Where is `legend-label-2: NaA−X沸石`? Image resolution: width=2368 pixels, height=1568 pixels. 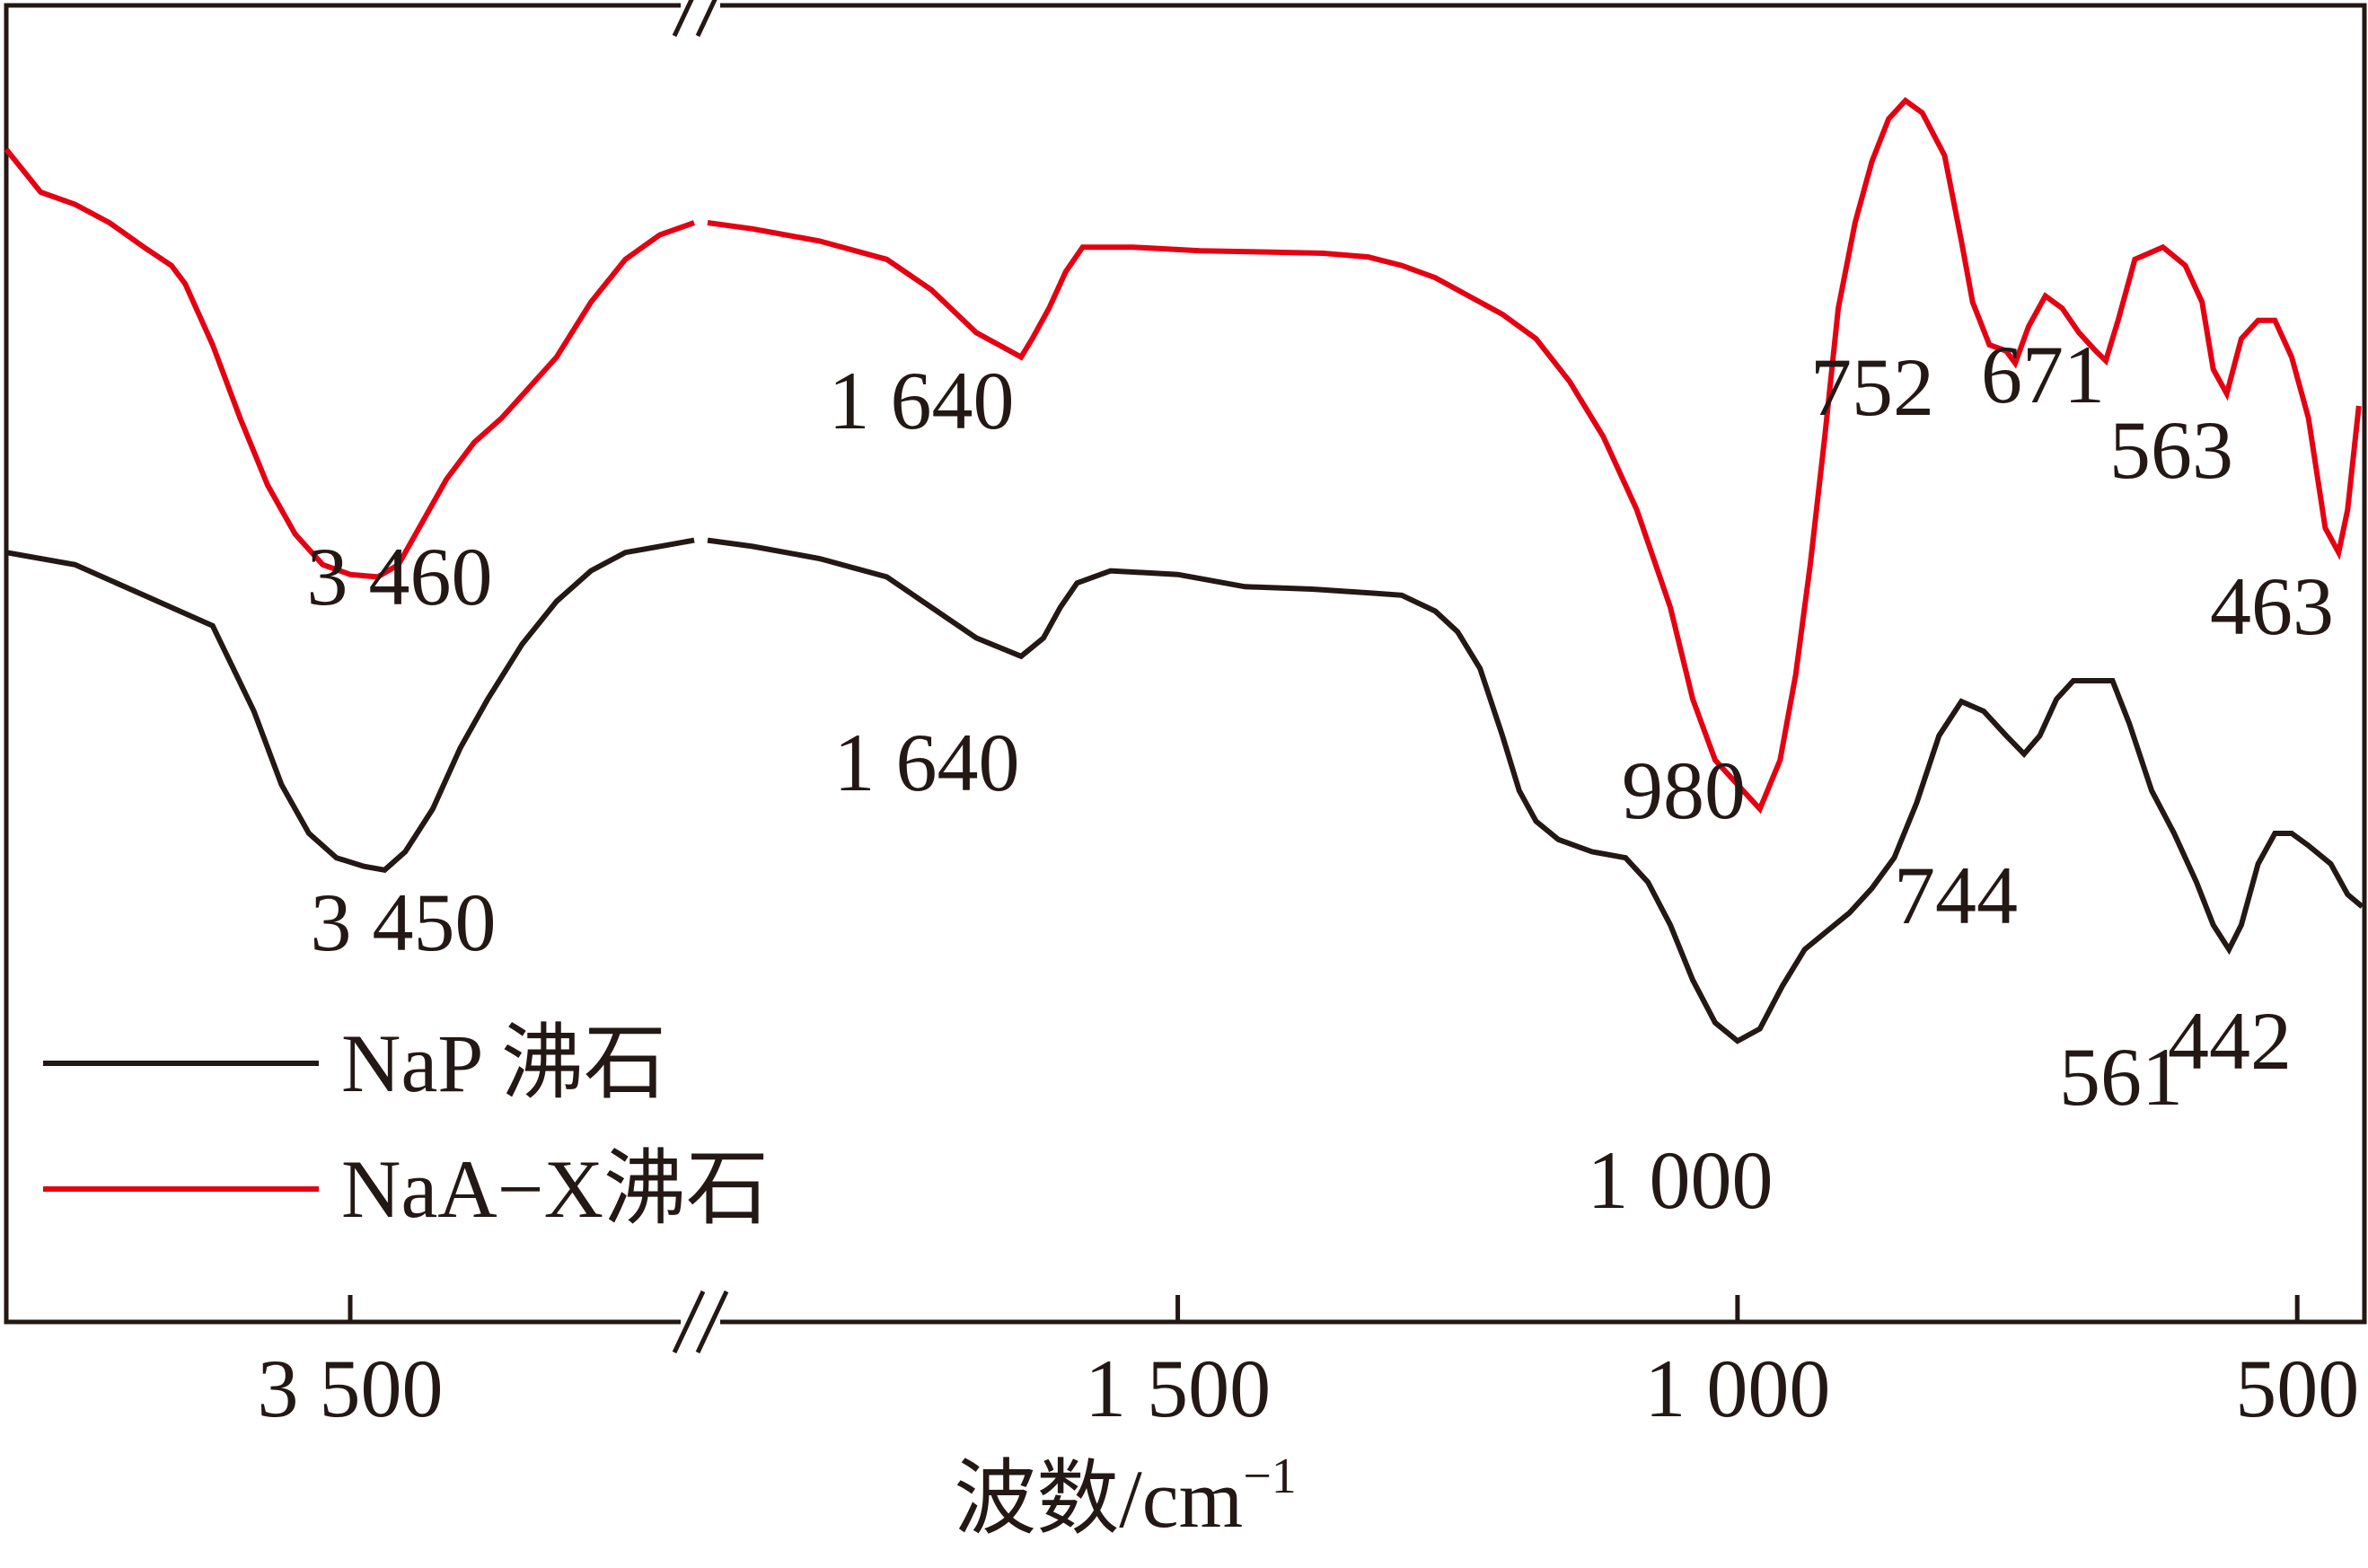
legend-label-2: NaA−X沸石 is located at coordinates (555, 1189).